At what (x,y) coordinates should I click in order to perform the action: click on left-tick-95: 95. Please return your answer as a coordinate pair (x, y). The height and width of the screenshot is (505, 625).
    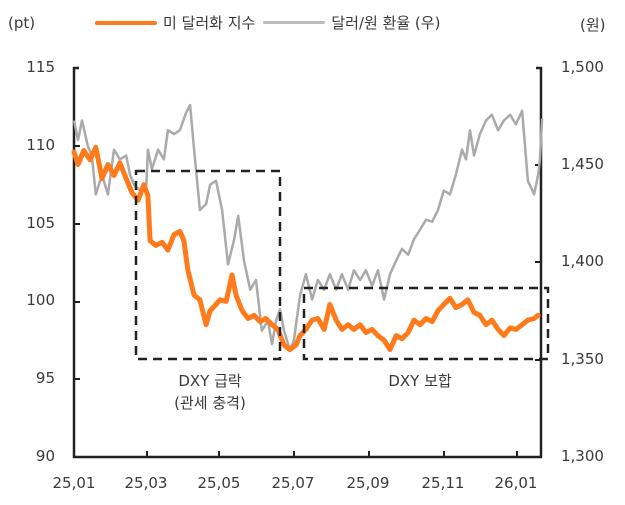
    Looking at the image, I should click on (45, 378).